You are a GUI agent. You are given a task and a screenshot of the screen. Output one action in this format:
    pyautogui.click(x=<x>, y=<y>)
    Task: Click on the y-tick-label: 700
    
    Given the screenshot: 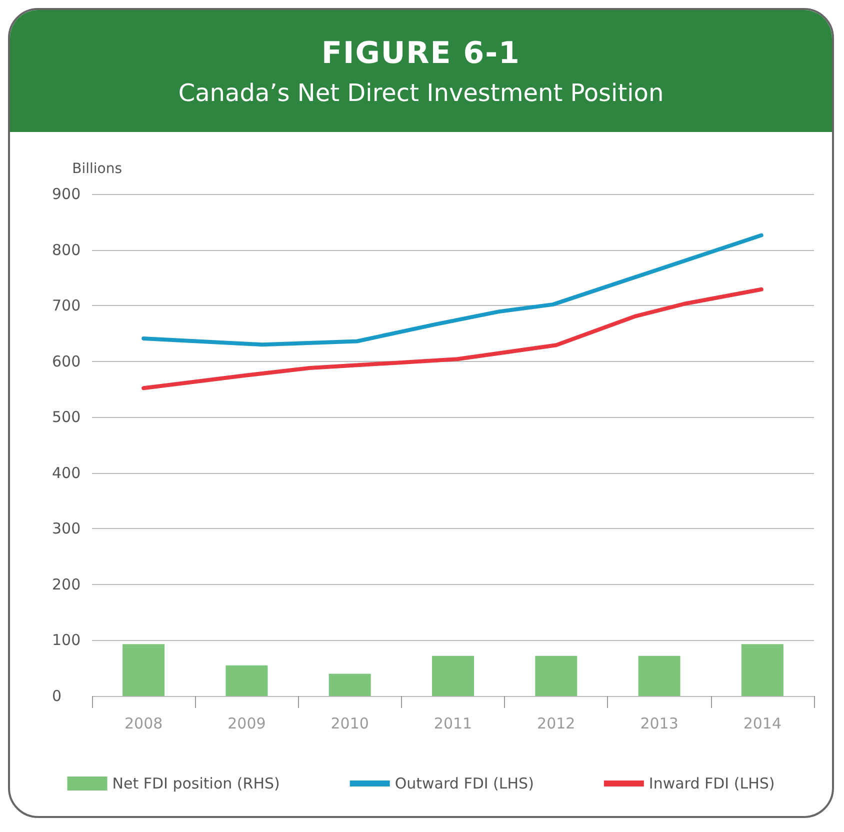 What is the action you would take?
    pyautogui.click(x=66, y=305)
    